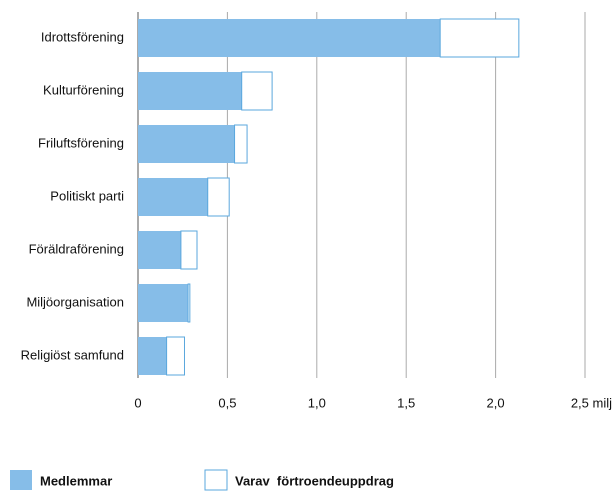 This screenshot has height=496, width=614. What do you see at coordinates (72, 354) in the screenshot?
I see `y-tick-label: Religiöst samfund` at bounding box center [72, 354].